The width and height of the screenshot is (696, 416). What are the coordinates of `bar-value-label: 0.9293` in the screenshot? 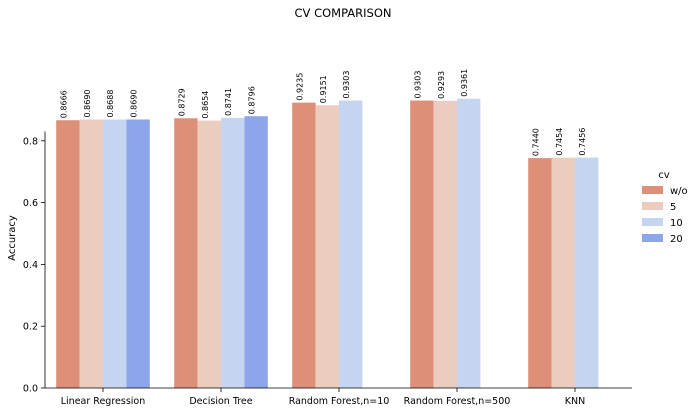 It's located at (441, 85).